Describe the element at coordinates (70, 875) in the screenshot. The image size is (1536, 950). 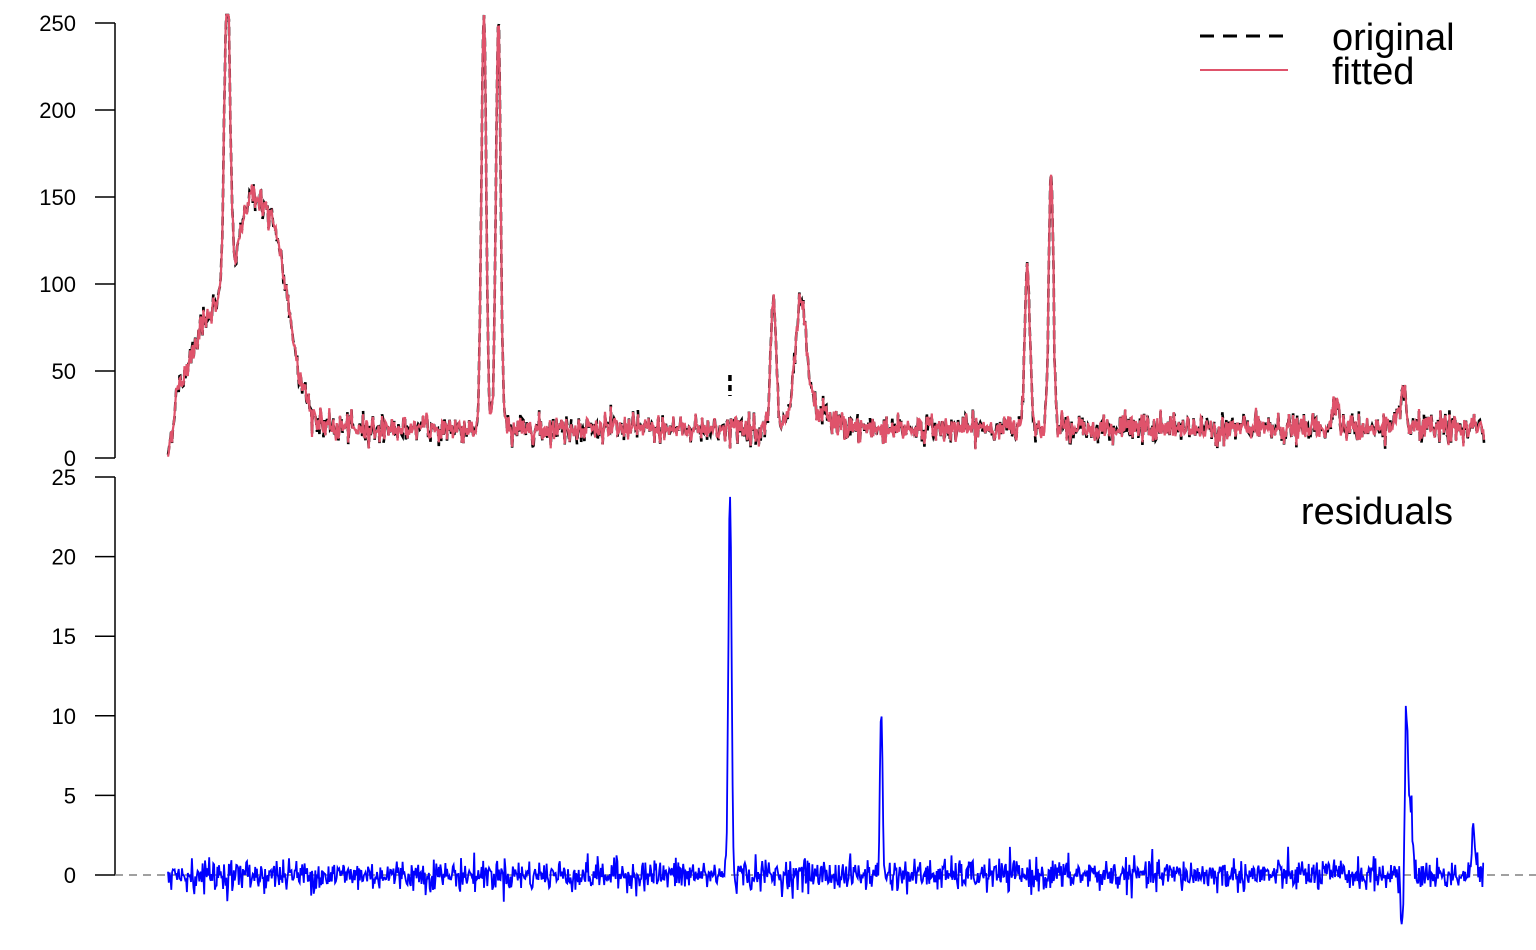
I see `residuals-y-tick-label: 0` at that location.